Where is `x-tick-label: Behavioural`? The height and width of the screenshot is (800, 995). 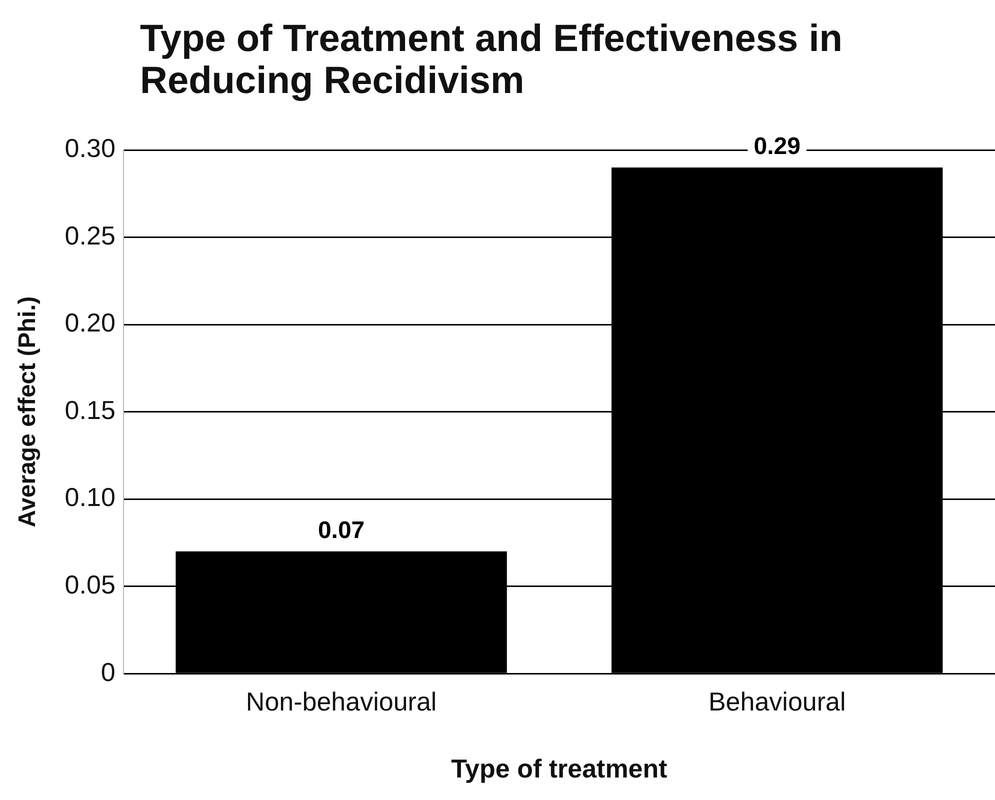
x-tick-label: Behavioural is located at coordinates (777, 701).